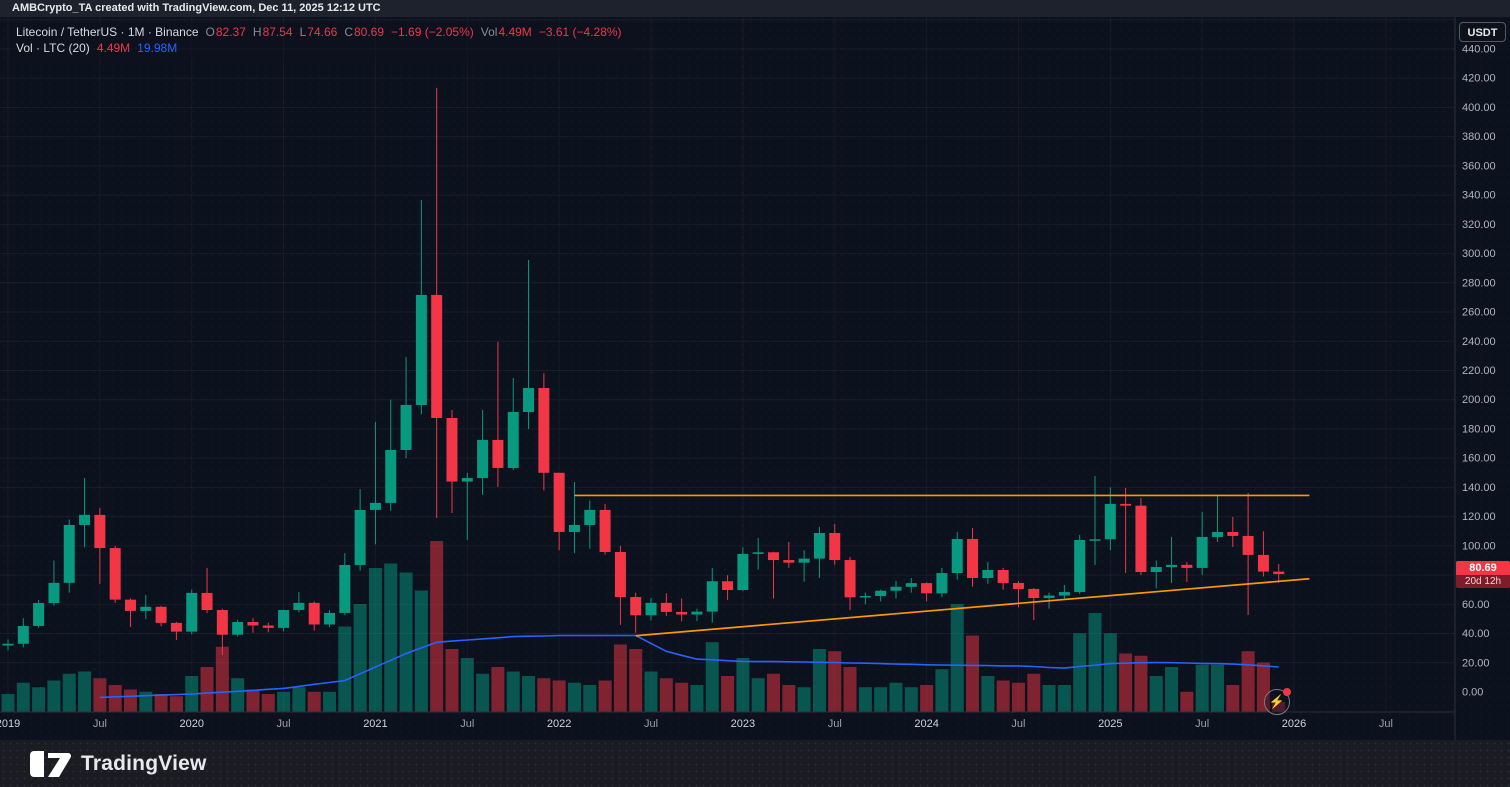  Describe the element at coordinates (1482, 32) in the screenshot. I see `currency-toggle-button: USDT` at that location.